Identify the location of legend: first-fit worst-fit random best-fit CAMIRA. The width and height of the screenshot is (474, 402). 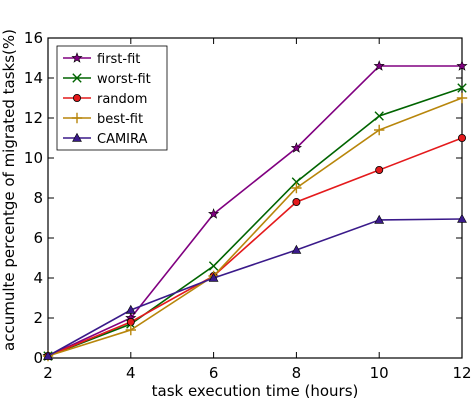
(112, 98).